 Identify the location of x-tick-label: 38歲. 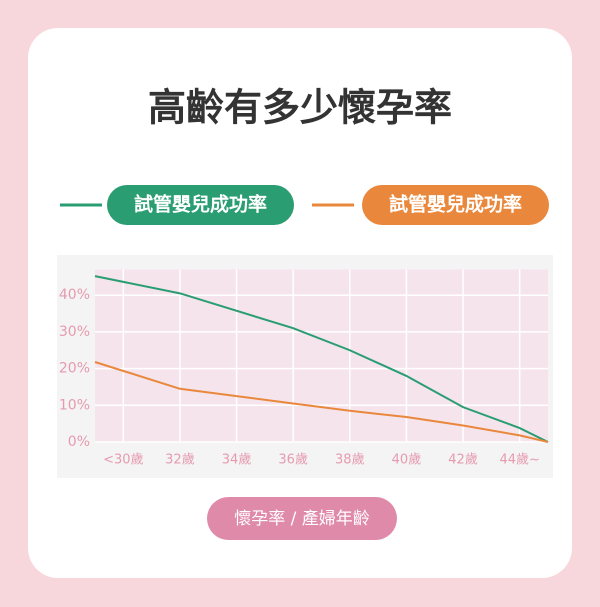
(350, 460).